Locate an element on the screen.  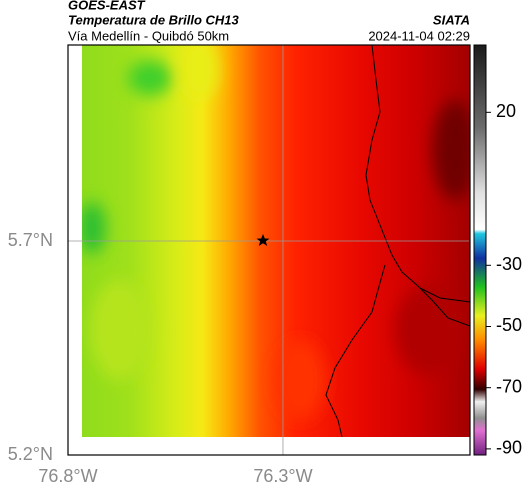
colorbar-tick-label: -90 is located at coordinates (509, 448).